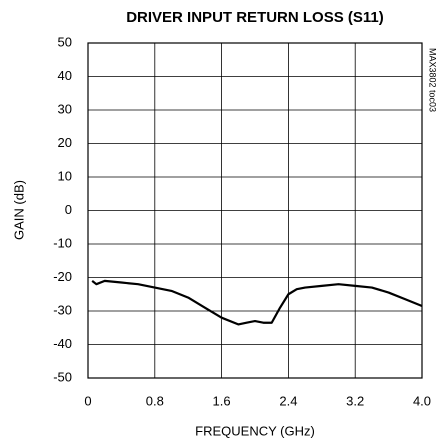 This screenshot has width=448, height=443. What do you see at coordinates (155, 400) in the screenshot?
I see `x-tick-label: 0.8` at bounding box center [155, 400].